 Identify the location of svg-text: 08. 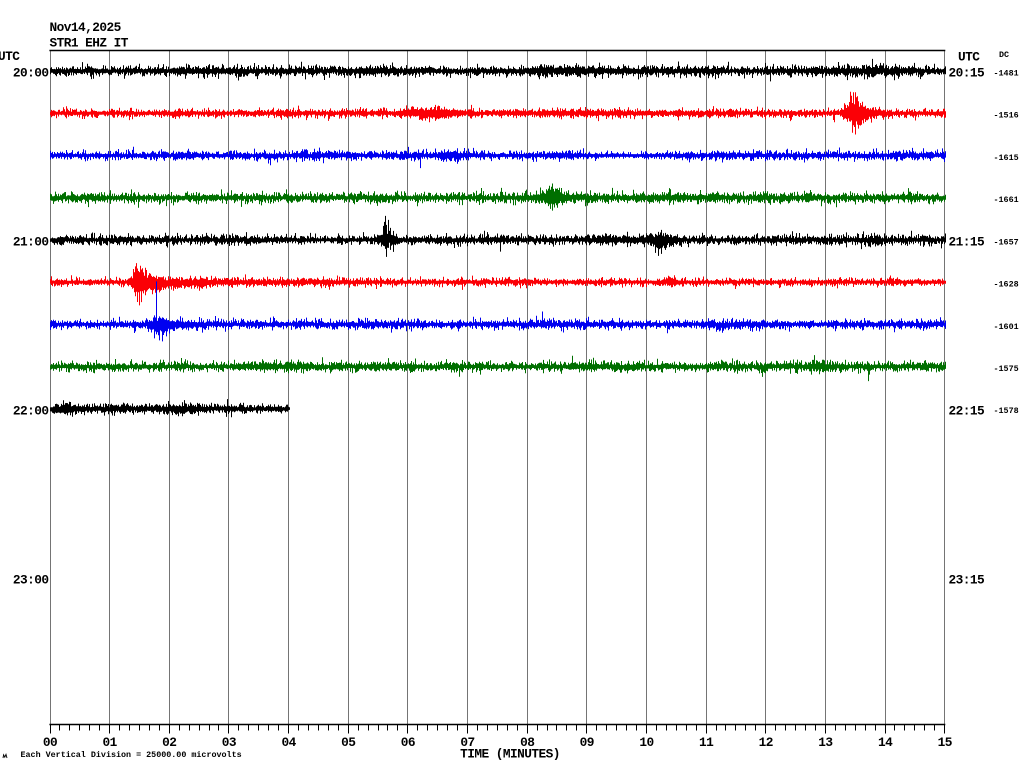
(527, 742).